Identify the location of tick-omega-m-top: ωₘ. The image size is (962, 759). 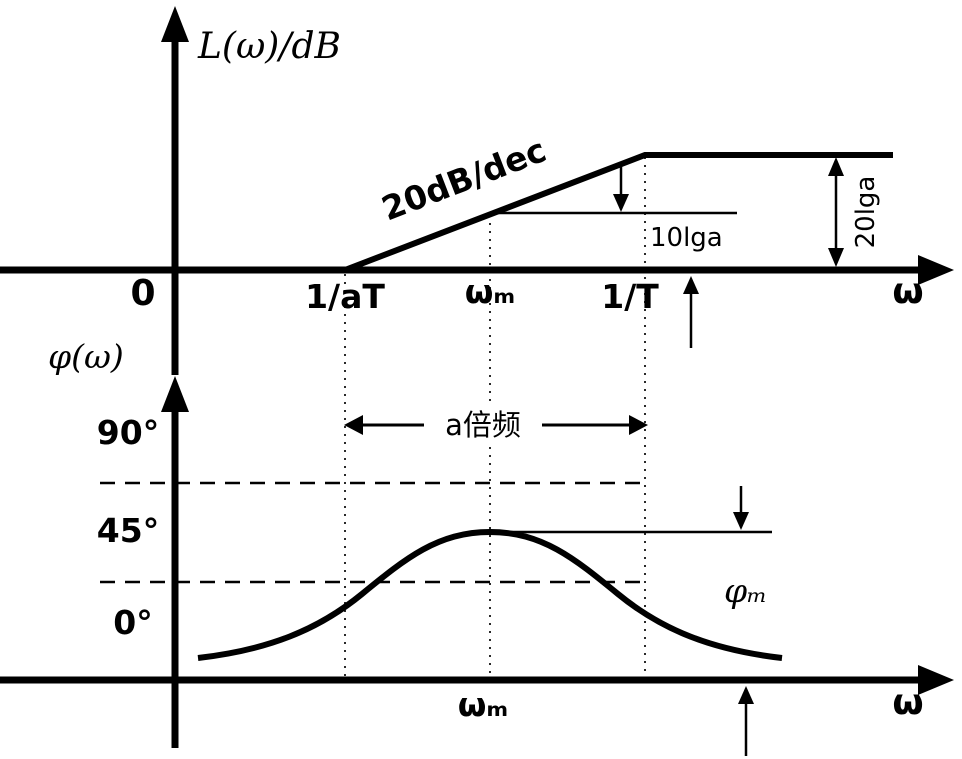
(490, 291).